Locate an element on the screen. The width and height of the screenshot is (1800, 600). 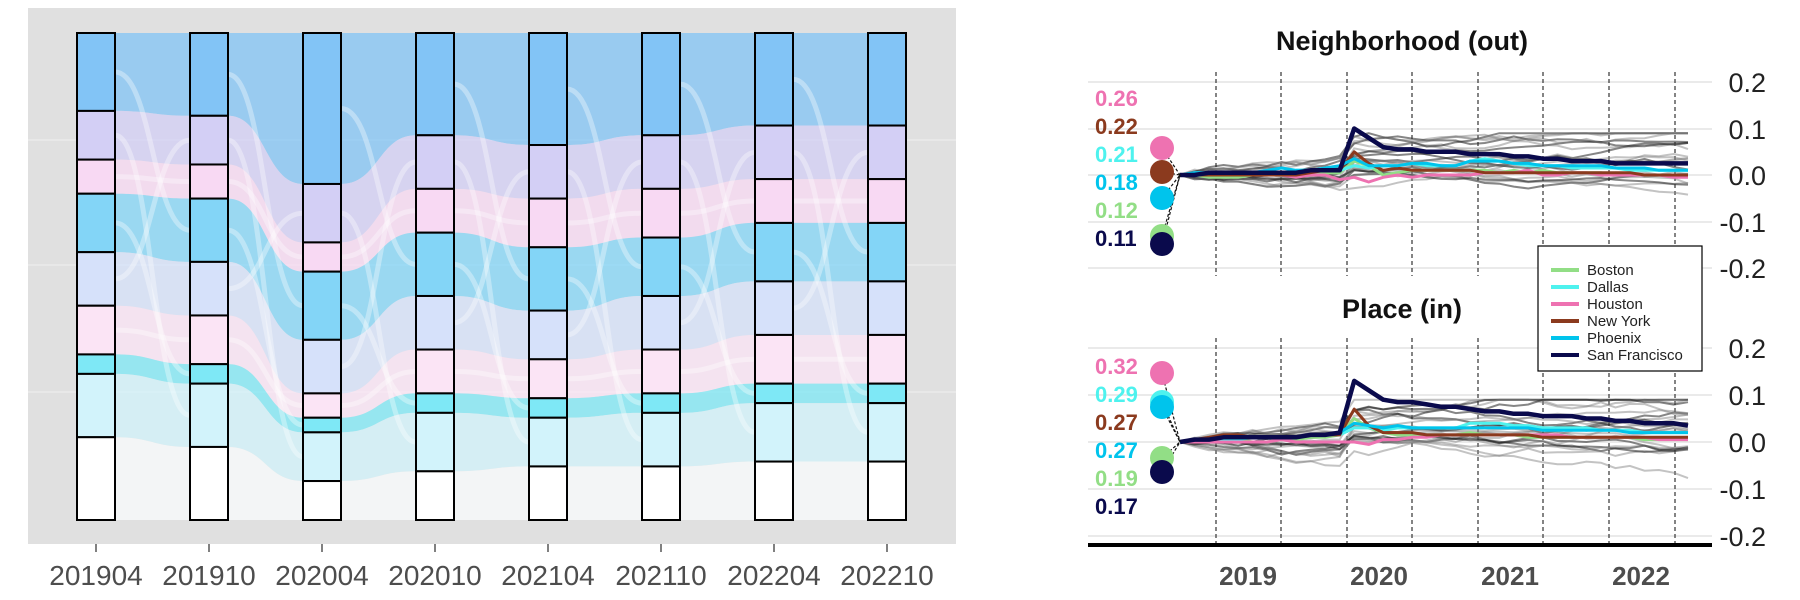
panel1-y-tick-label-0: 0.2 is located at coordinates (1747, 83).